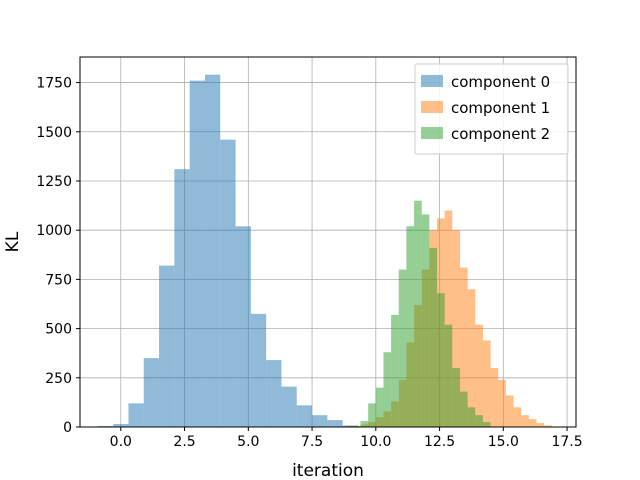  Describe the element at coordinates (503, 442) in the screenshot. I see `x-tick-label-6: 15.0` at that location.